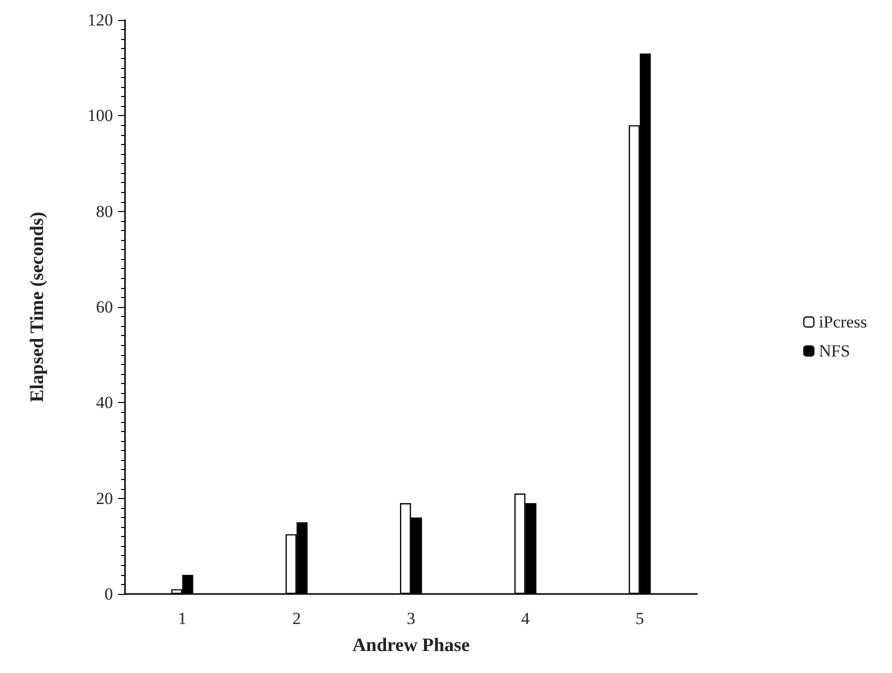 Image resolution: width=892 pixels, height=673 pixels. I want to click on legend-label: NFS, so click(834, 351).